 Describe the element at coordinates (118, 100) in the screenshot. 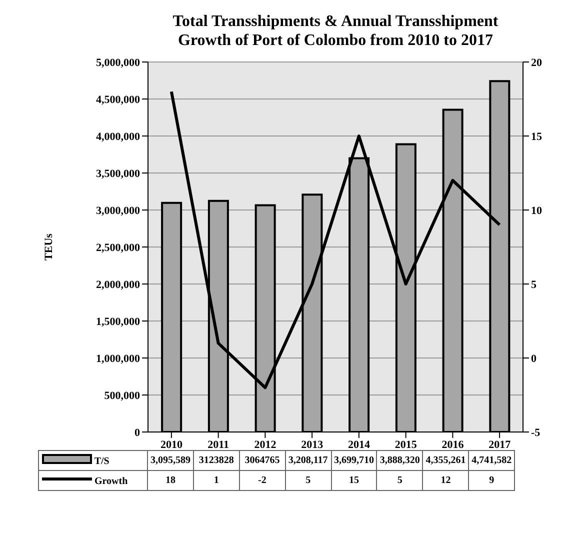

I see `y-tick-label: 4,500,000` at that location.